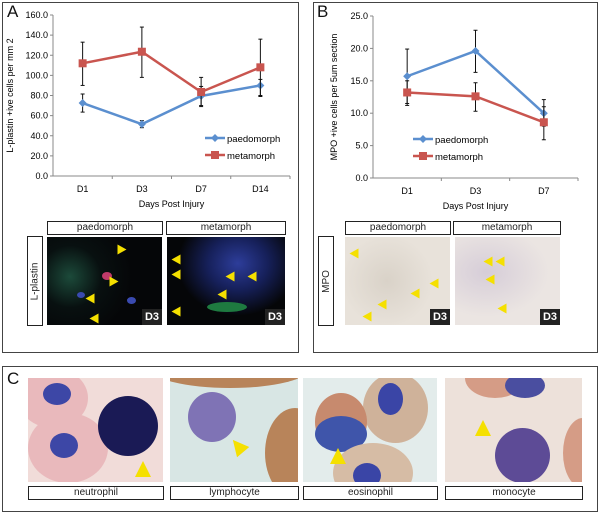  I want to click on image-neutrophil, so click(95, 430).